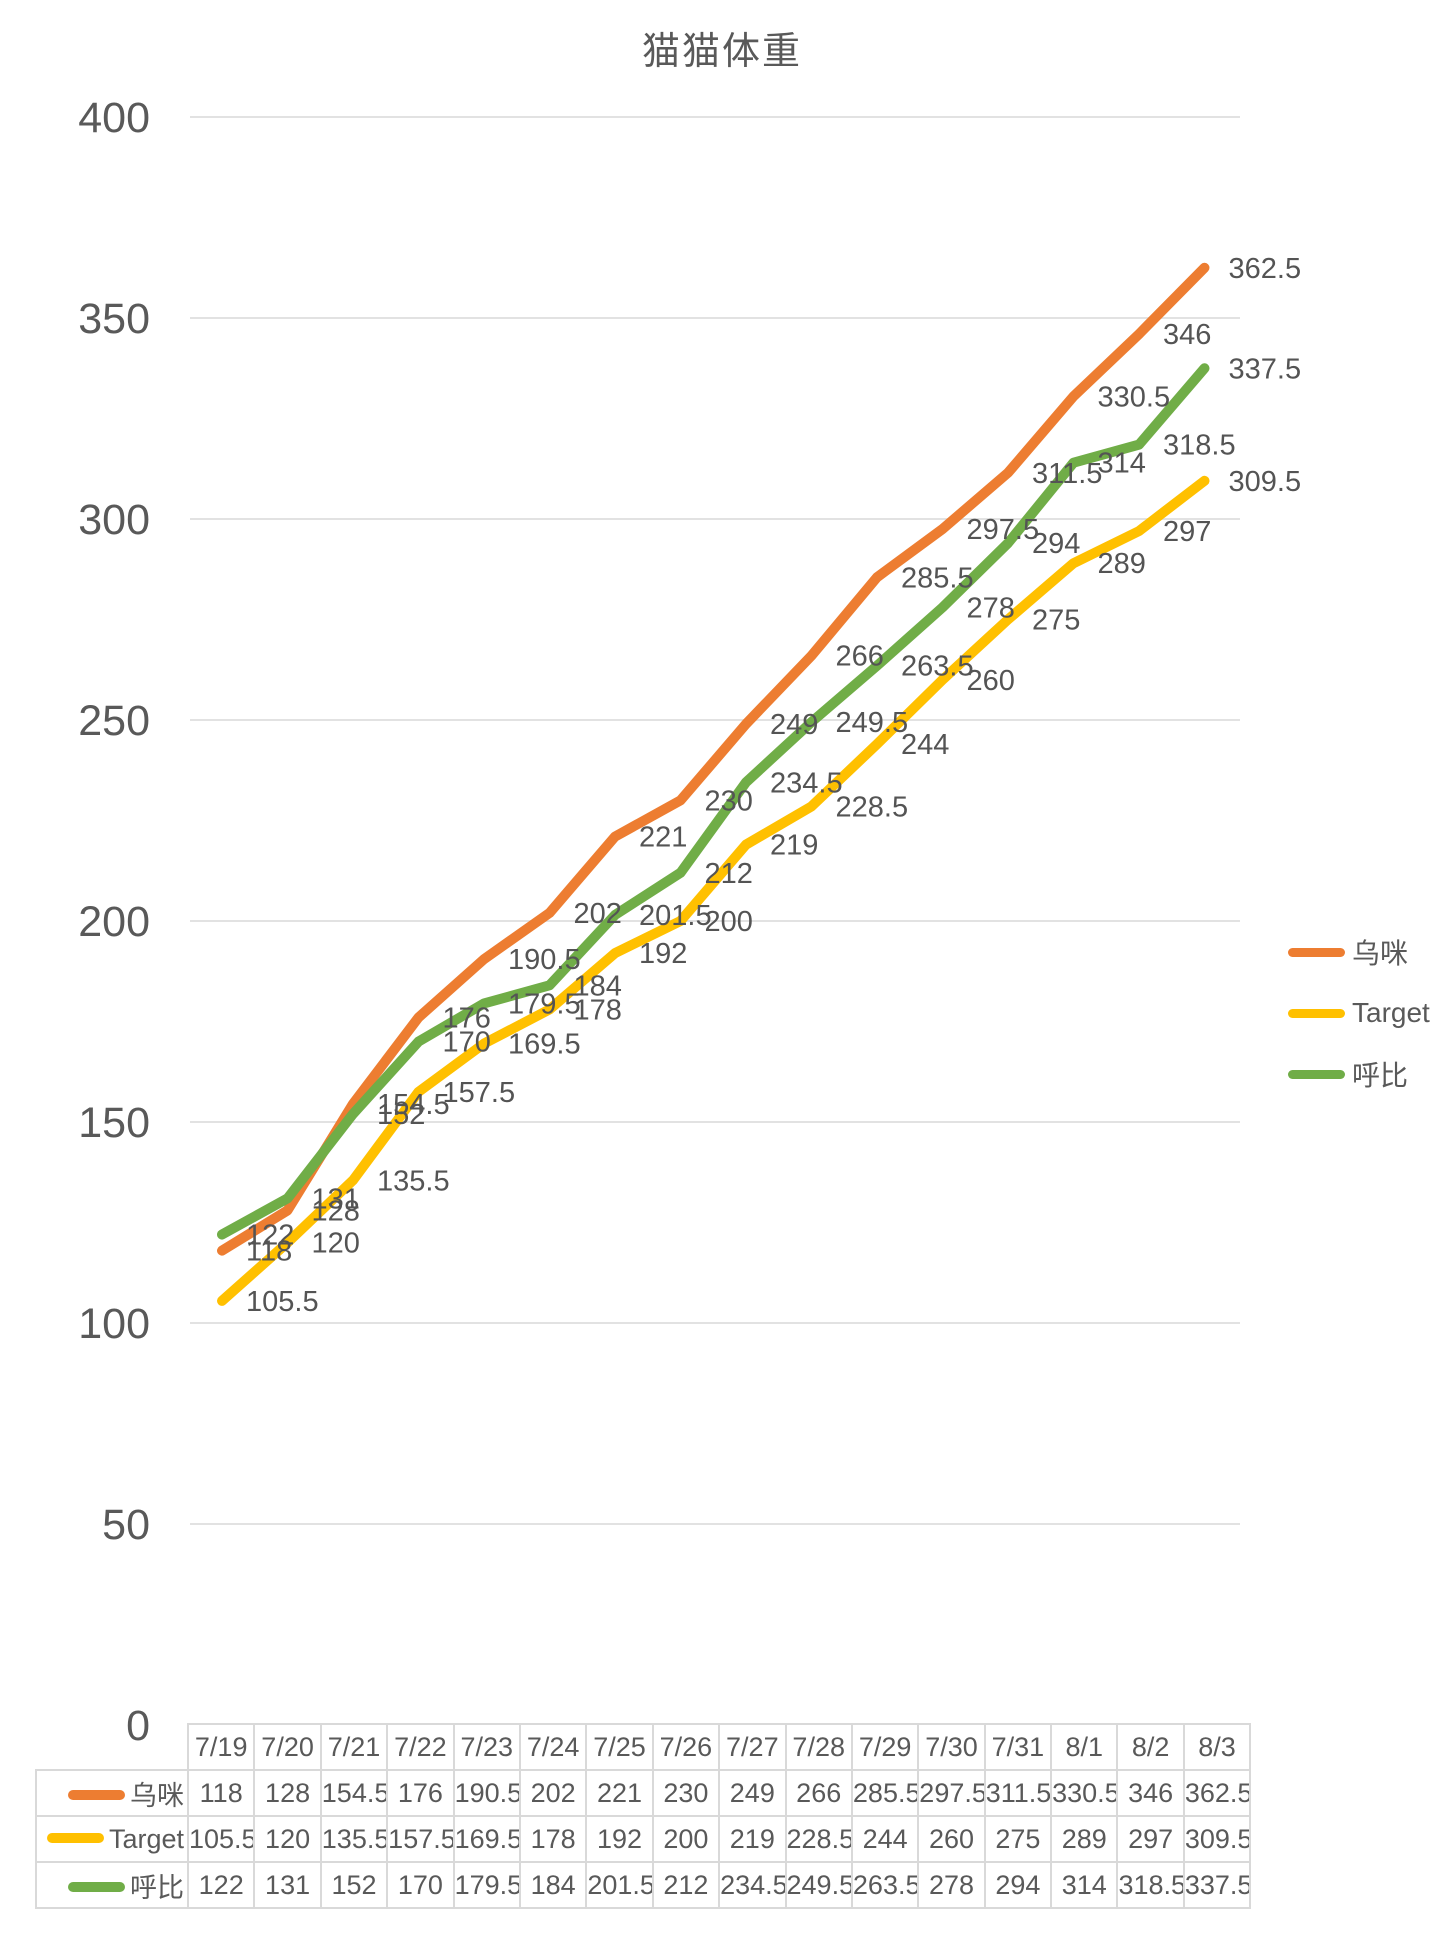 The image size is (1444, 1933). Describe the element at coordinates (1359, 952) in the screenshot. I see `legend-item-wumi: 乌咪` at that location.